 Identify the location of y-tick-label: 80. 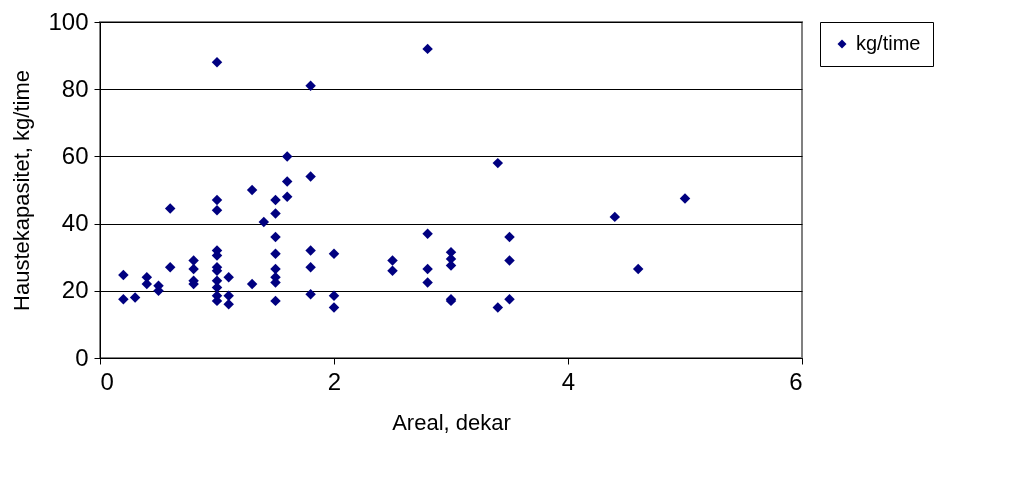
(75, 88).